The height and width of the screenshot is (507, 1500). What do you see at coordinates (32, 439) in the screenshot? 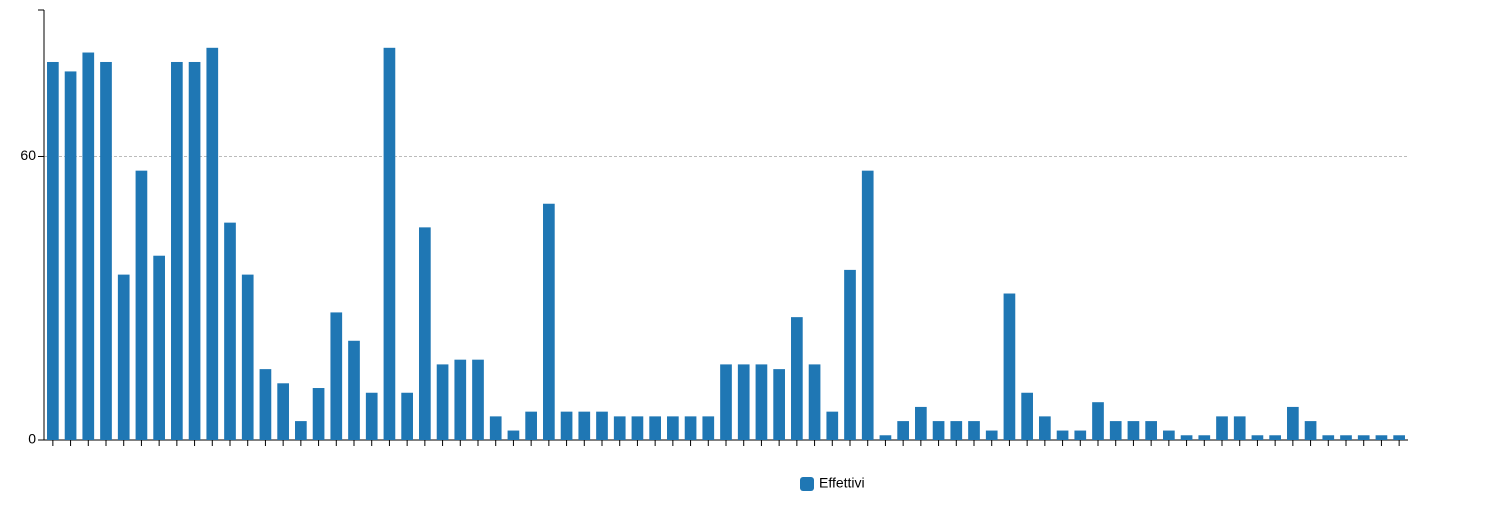
I see `y-tick-label: 0` at bounding box center [32, 439].